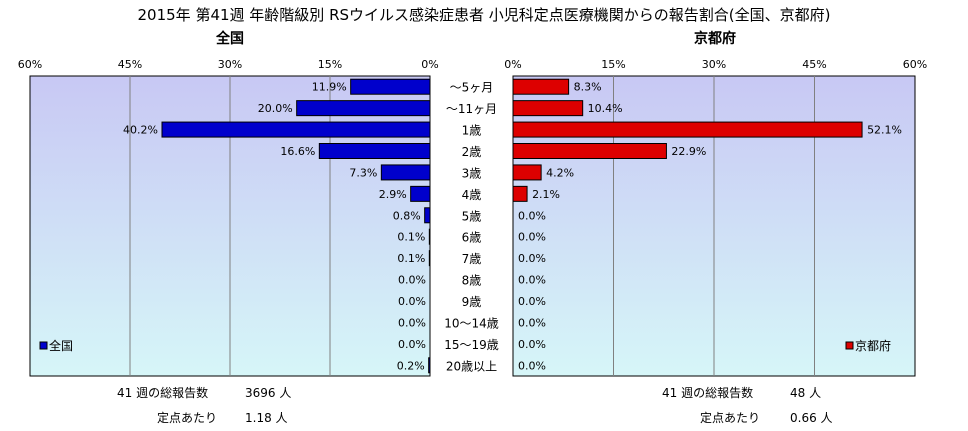  I want to click on right-per-value: 0.66 人, so click(811, 418).